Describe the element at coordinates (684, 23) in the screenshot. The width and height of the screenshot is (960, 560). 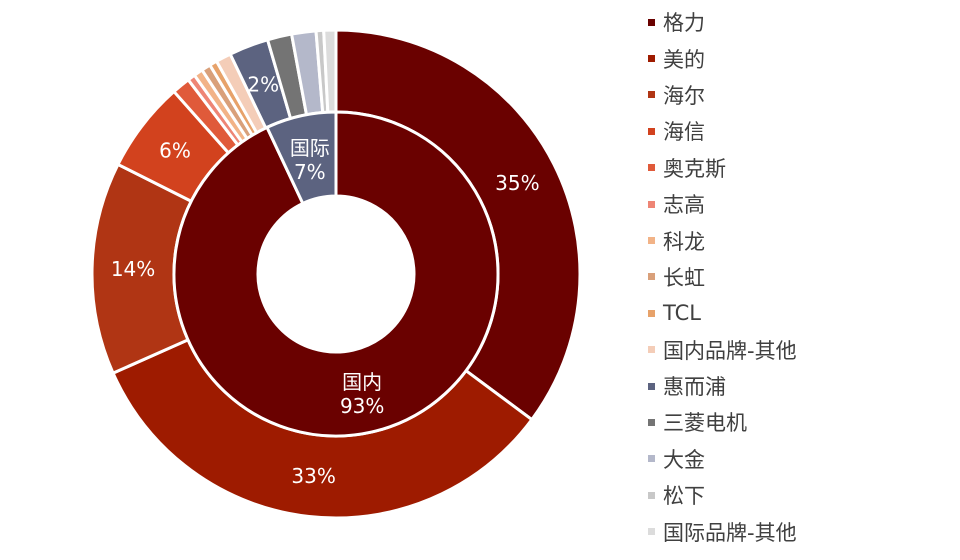
I see `legend-label: 格力` at that location.